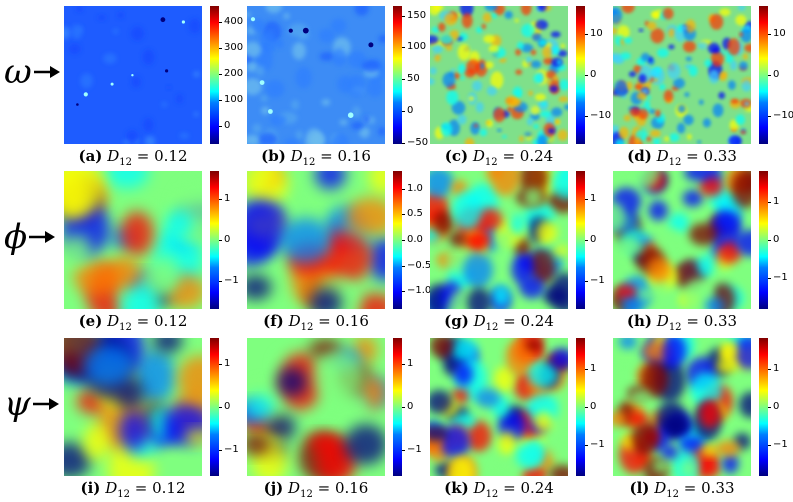 Image resolution: width=793 pixels, height=502 pixels. Describe the element at coordinates (234, 73) in the screenshot. I see `colorbar-tick-label: 200` at that location.